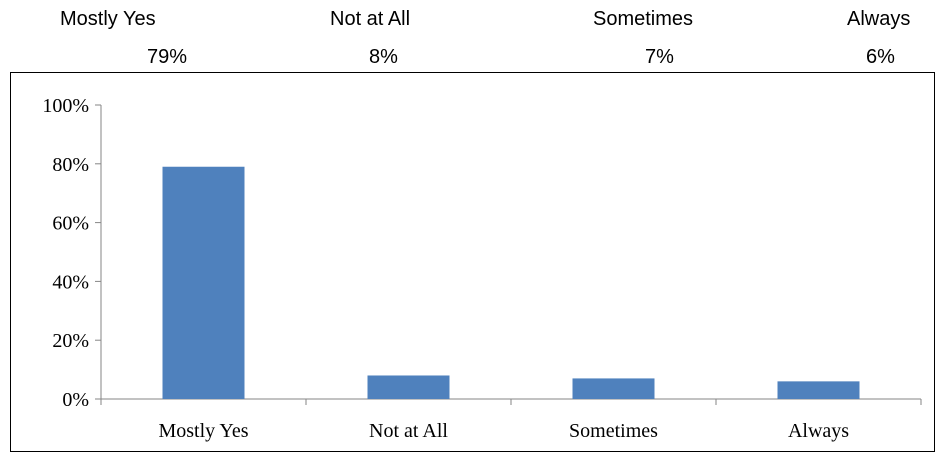  I want to click on summary-category: Always, so click(879, 19).